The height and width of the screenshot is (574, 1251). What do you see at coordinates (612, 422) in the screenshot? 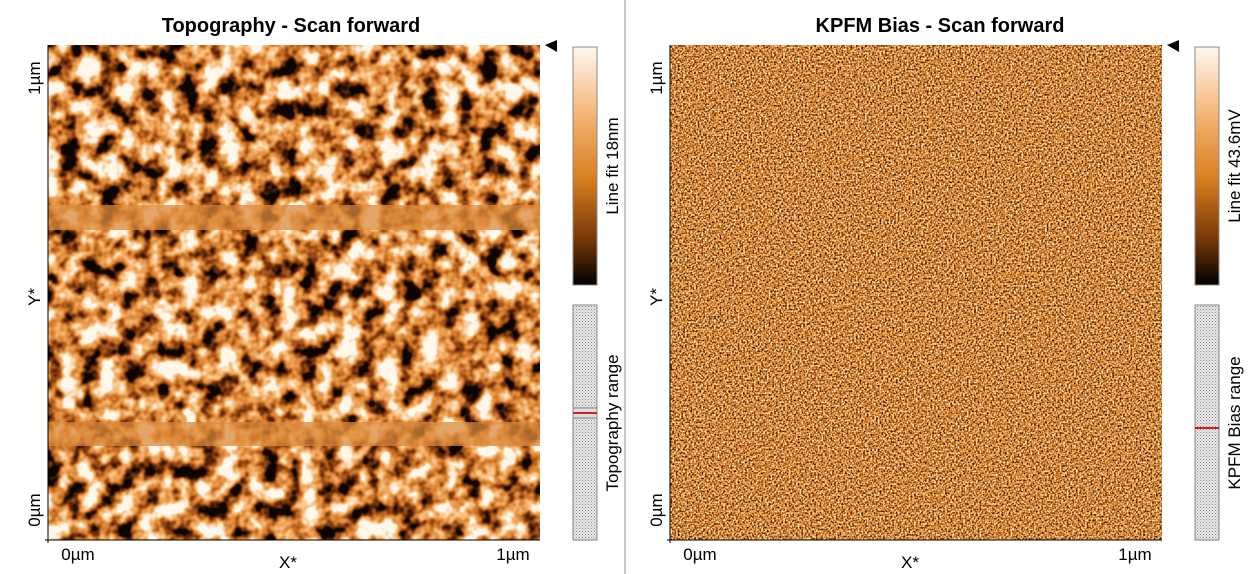
I see `range-label: Topography range` at bounding box center [612, 422].